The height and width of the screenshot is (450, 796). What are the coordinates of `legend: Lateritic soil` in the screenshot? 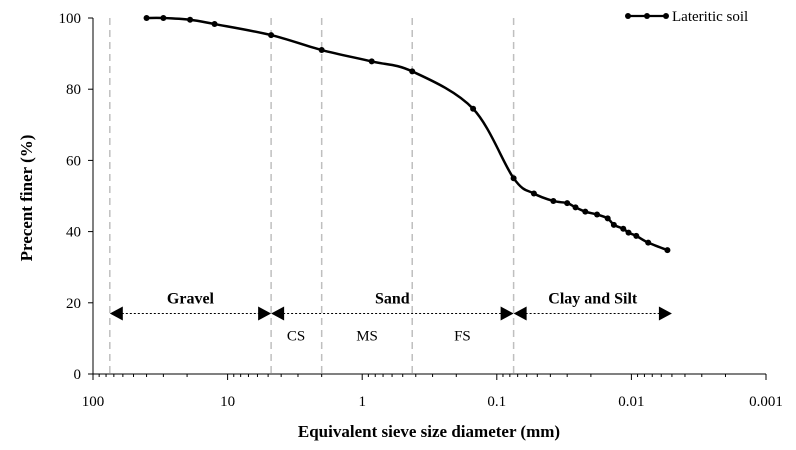 It's located at (686, 17).